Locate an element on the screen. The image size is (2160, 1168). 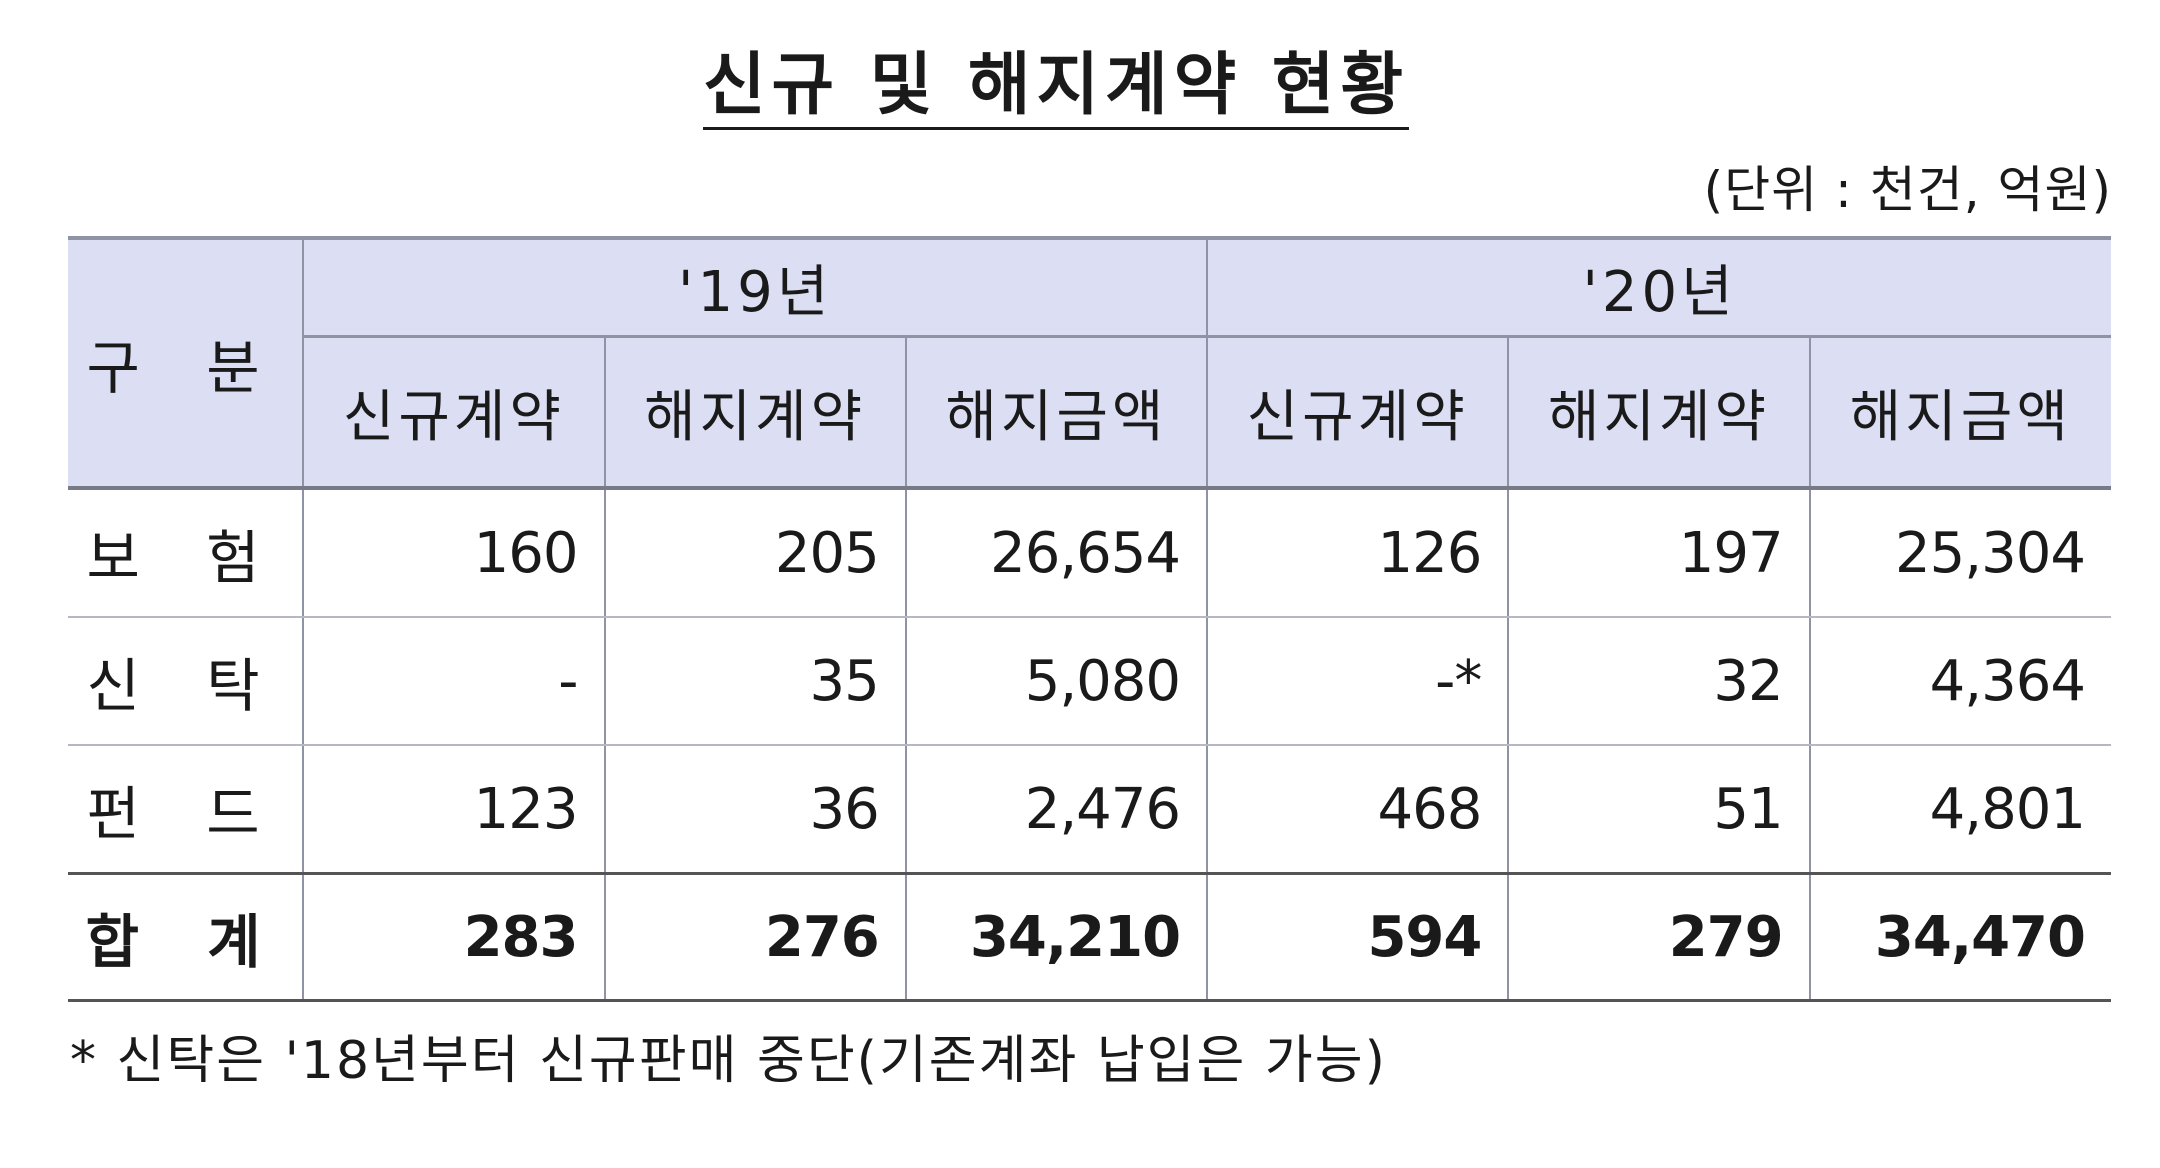
year-header-2019: '19년 is located at coordinates (755, 287).